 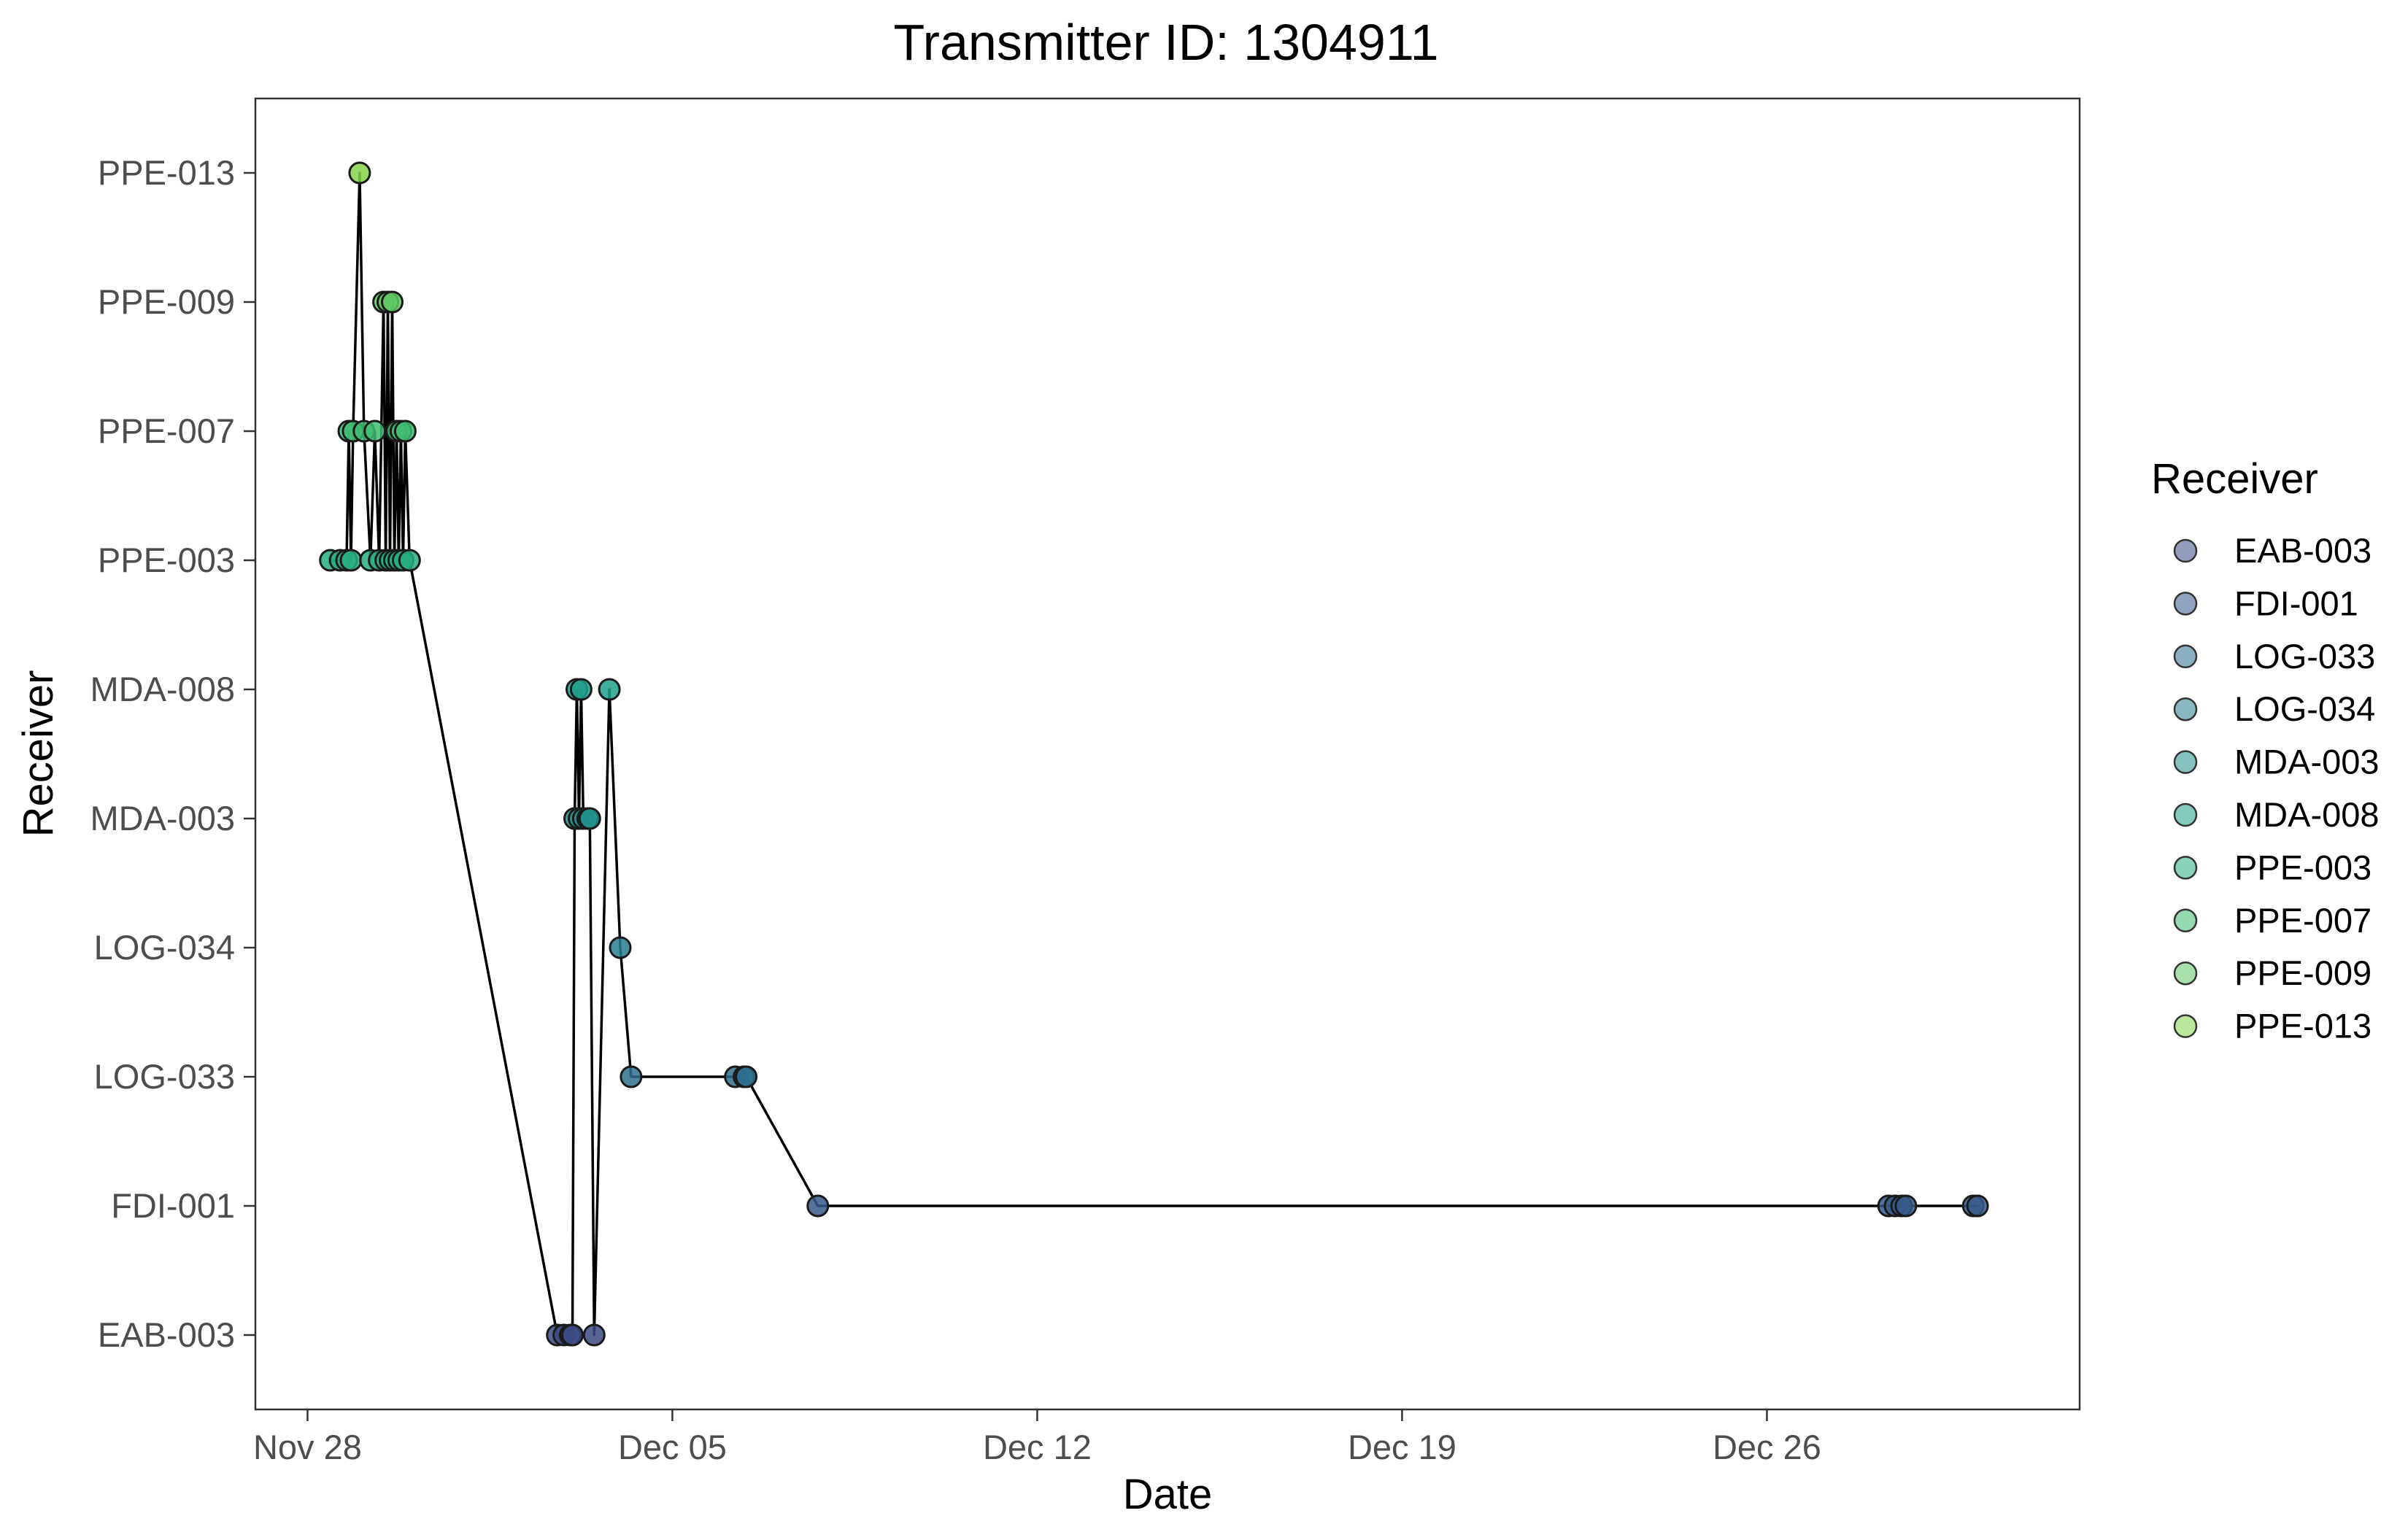 What do you see at coordinates (2303, 1026) in the screenshot?
I see `legend-label: PPE-013` at bounding box center [2303, 1026].